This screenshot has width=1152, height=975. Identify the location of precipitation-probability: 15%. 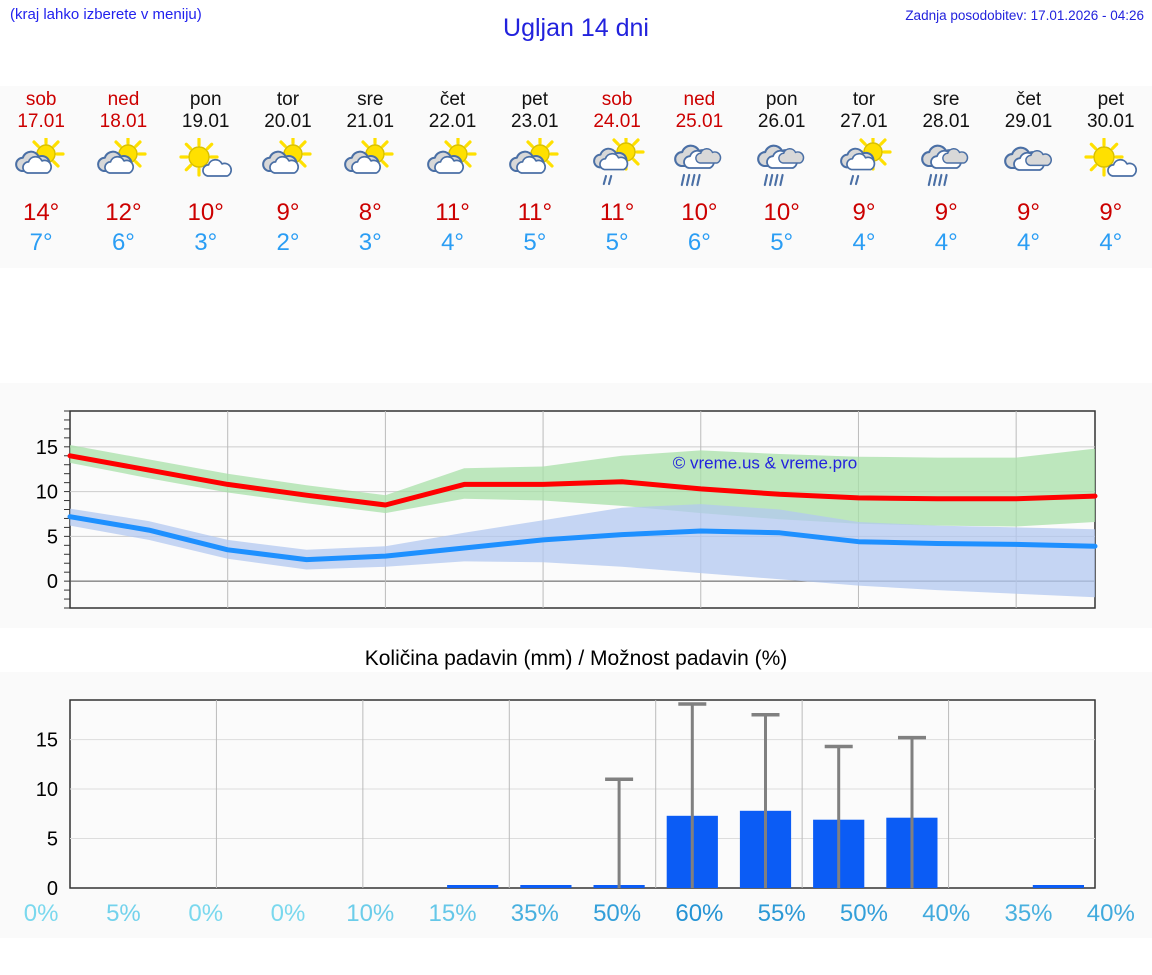
(452, 913).